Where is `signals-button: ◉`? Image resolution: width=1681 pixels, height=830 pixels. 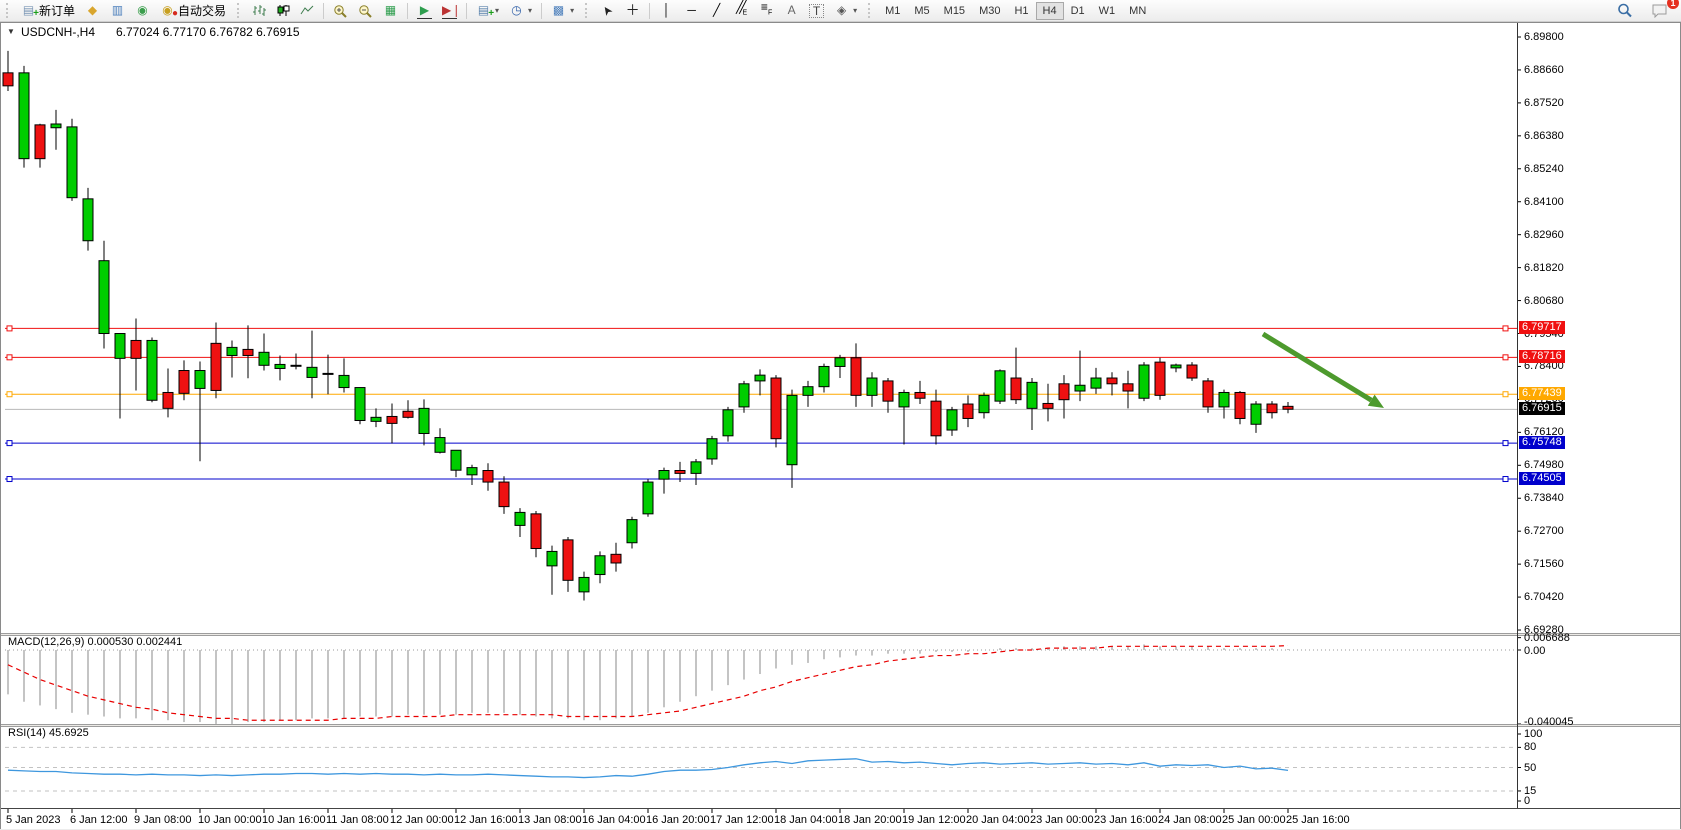
signals-button: ◉ is located at coordinates (142, 10).